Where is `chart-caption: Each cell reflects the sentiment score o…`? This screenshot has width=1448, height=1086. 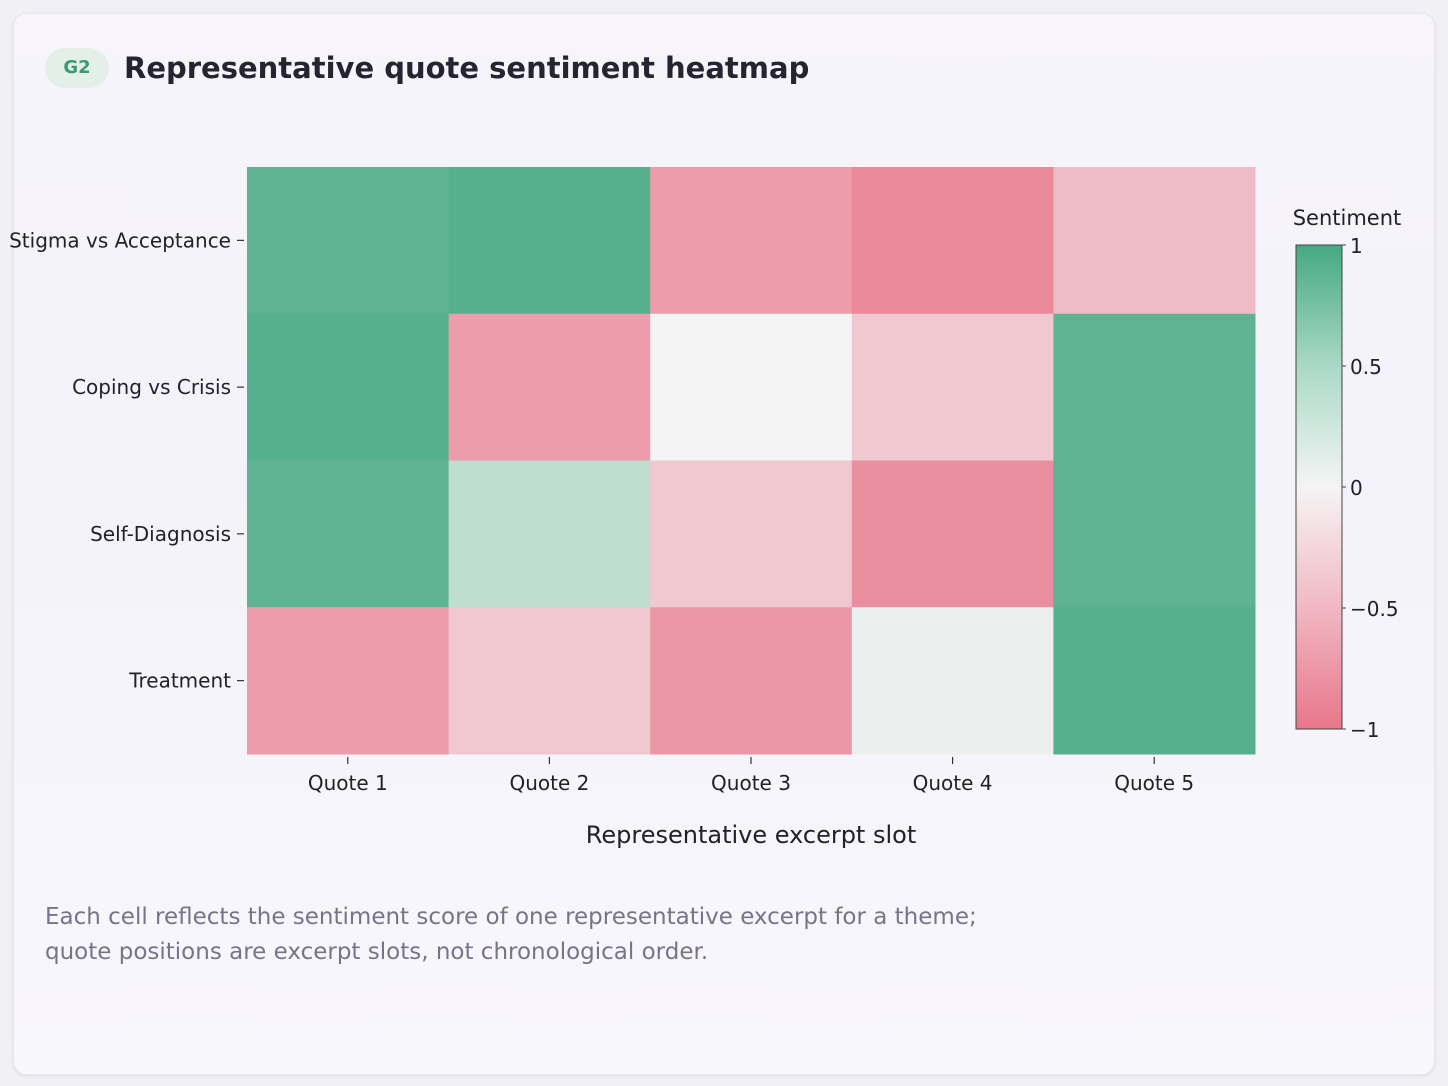
chart-caption: Each cell reflects the sentiment score o… is located at coordinates (545, 935).